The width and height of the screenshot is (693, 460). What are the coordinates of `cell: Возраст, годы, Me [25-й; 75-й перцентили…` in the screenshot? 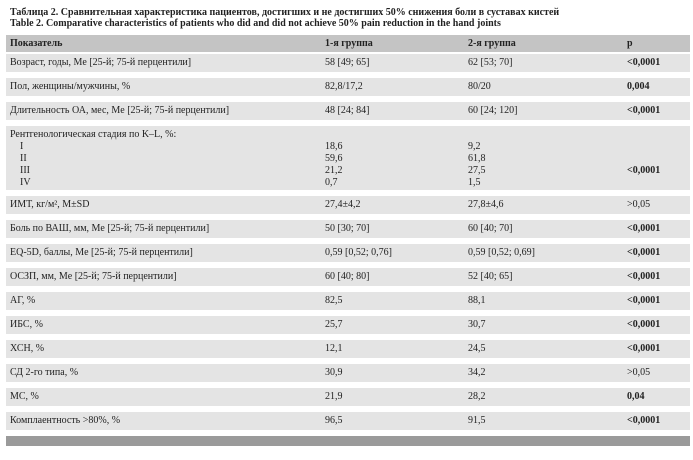 It's located at (101, 62).